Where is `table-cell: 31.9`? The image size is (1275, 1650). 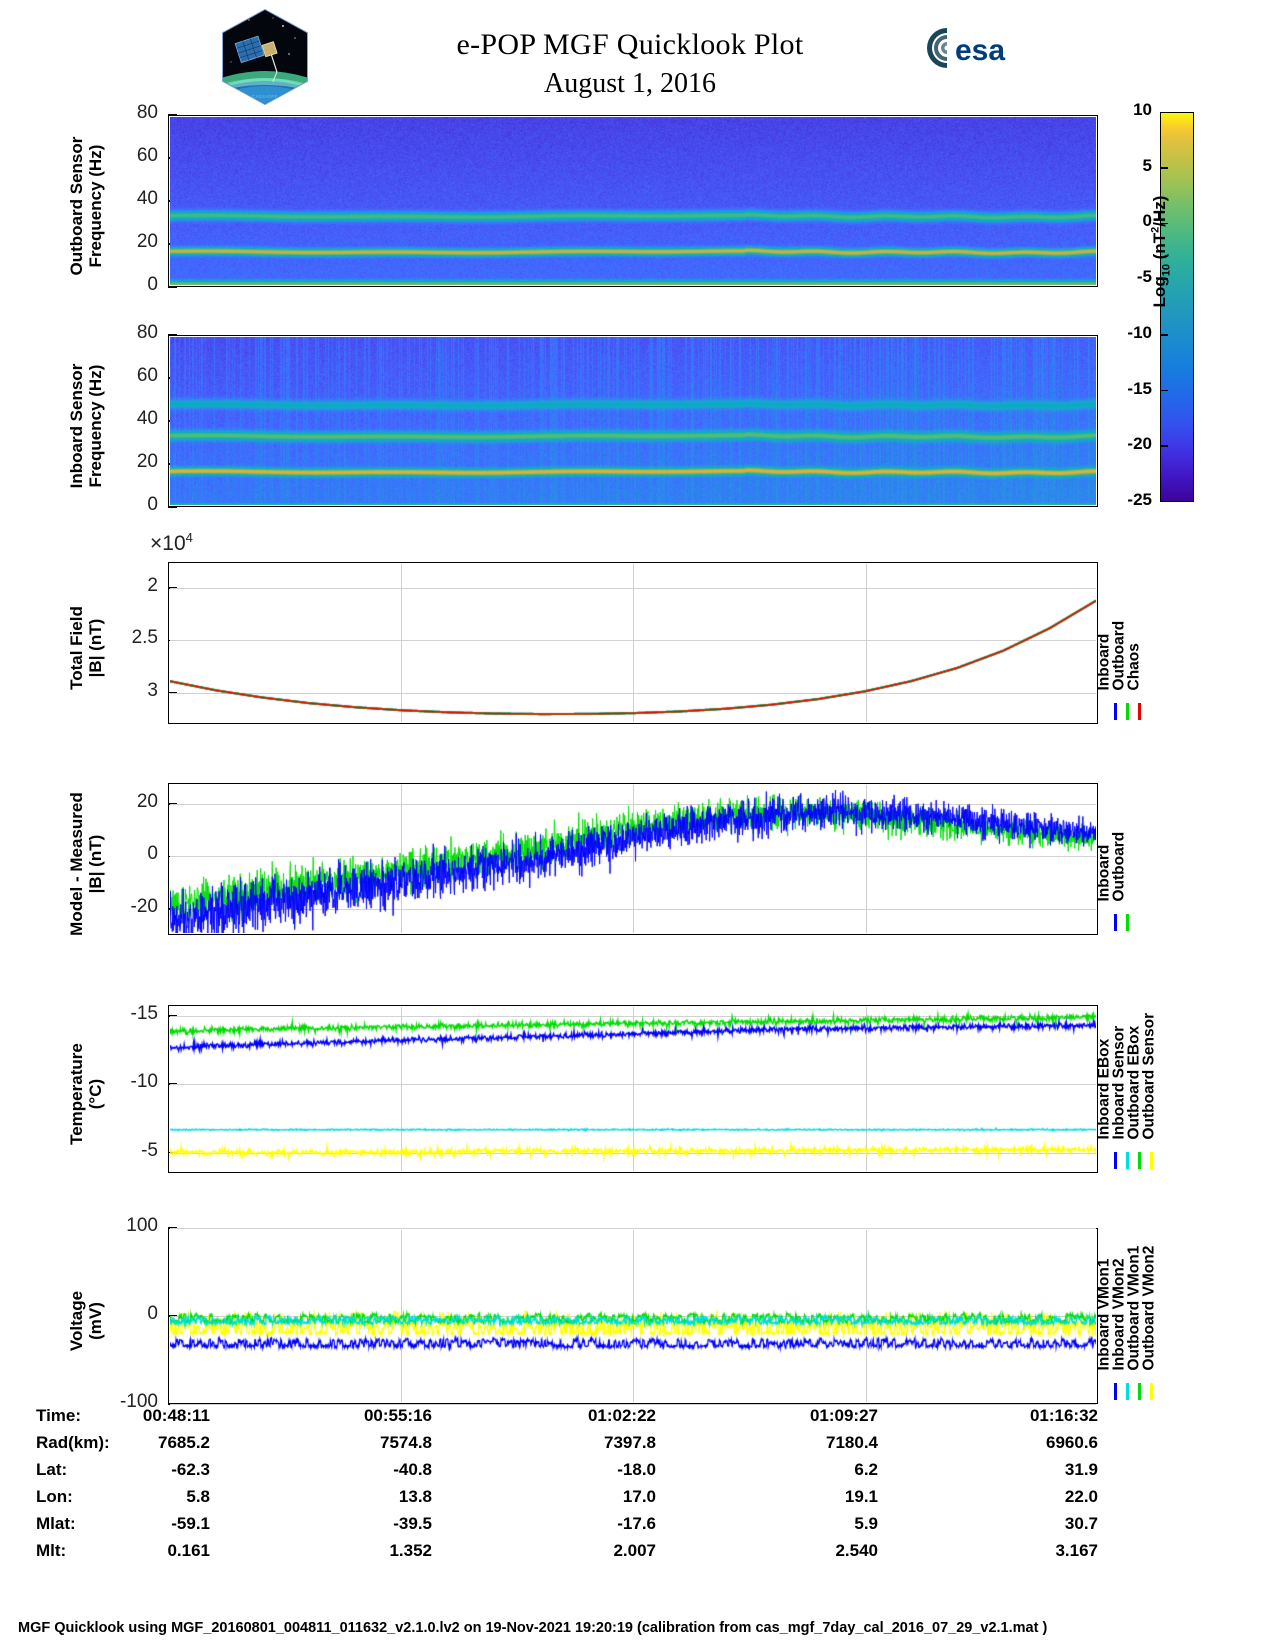 table-cell: 31.9 is located at coordinates (1081, 1469).